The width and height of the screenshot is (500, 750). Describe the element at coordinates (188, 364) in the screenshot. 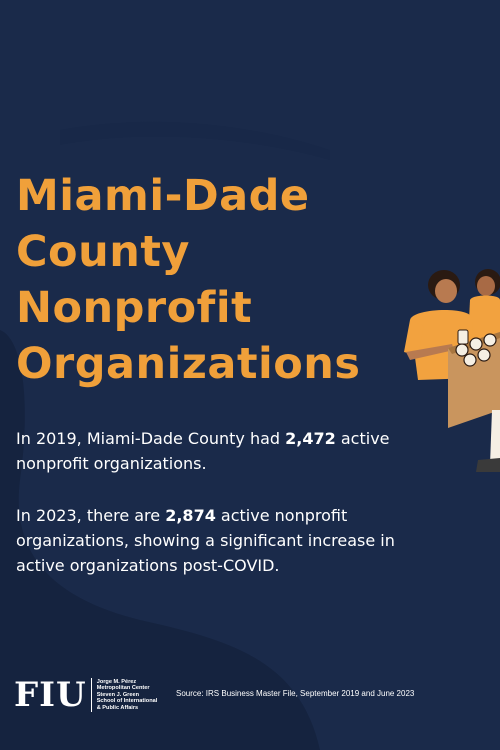

I see `title-line-4: Organizations` at that location.